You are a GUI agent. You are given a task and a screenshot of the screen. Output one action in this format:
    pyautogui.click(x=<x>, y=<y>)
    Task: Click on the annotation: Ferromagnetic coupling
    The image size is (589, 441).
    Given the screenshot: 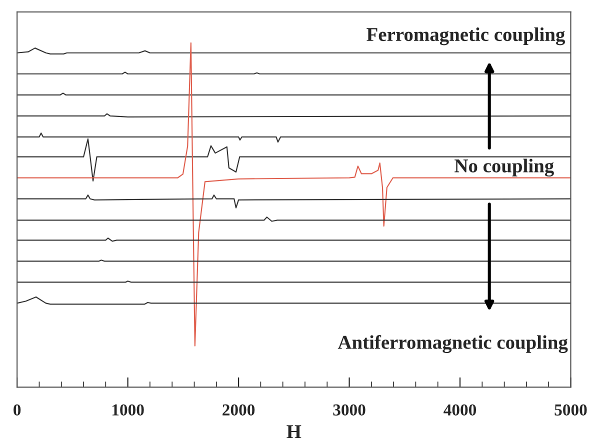 What is the action you would take?
    pyautogui.click(x=466, y=36)
    